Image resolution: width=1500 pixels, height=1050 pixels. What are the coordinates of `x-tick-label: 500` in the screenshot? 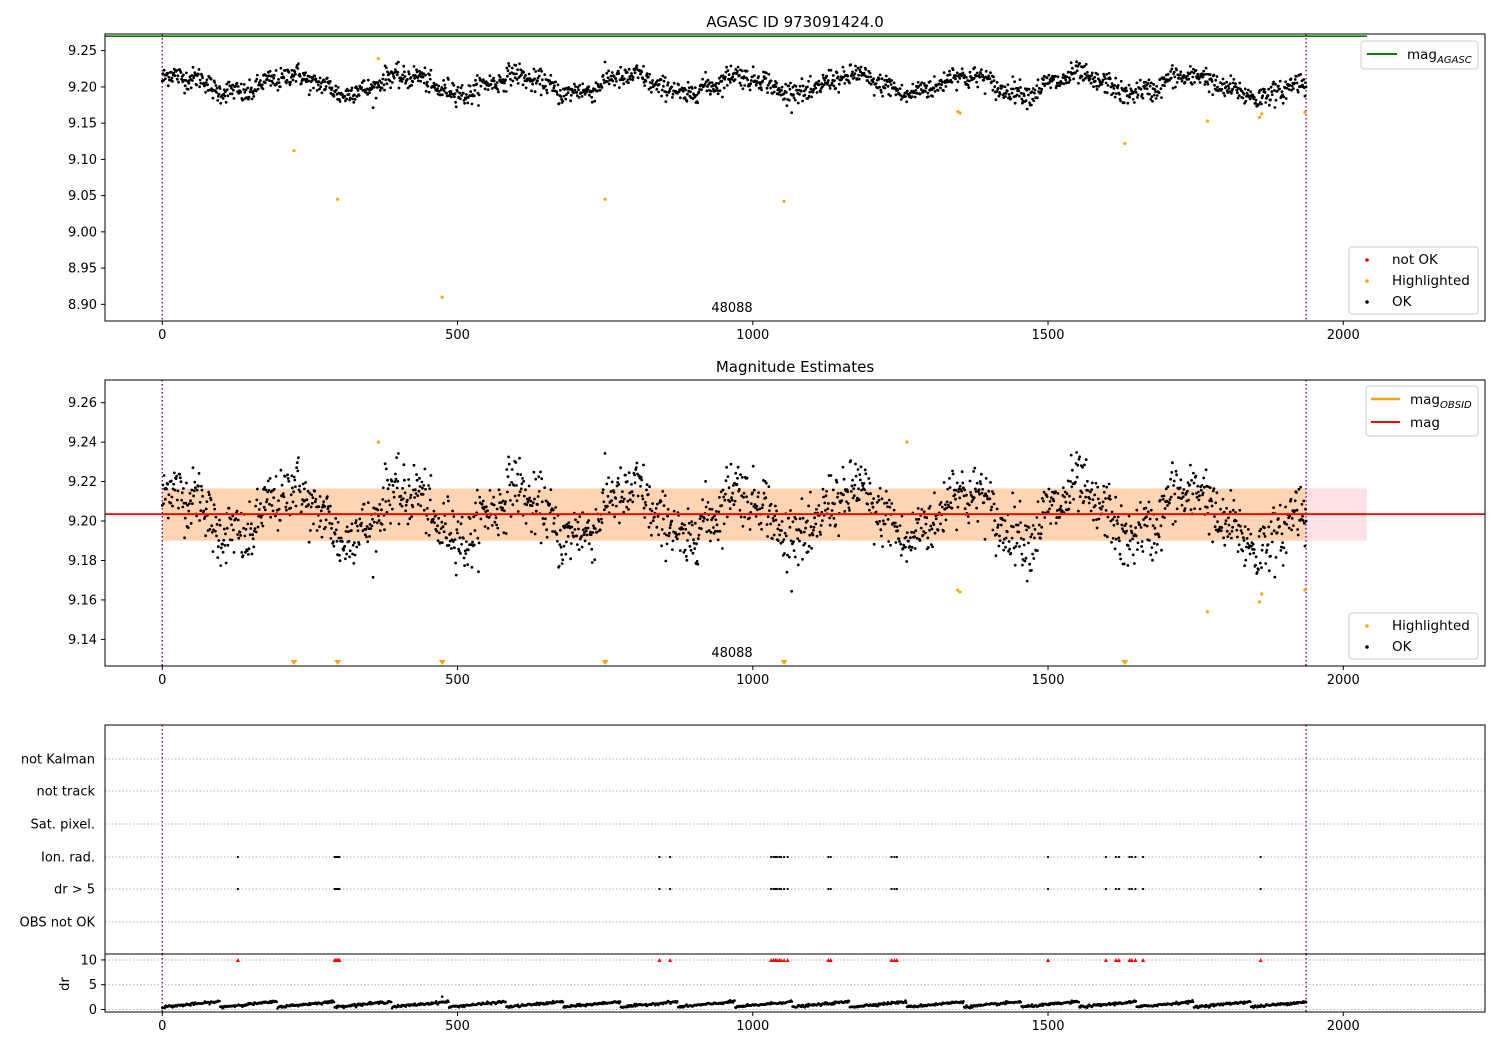 It's located at (457, 680).